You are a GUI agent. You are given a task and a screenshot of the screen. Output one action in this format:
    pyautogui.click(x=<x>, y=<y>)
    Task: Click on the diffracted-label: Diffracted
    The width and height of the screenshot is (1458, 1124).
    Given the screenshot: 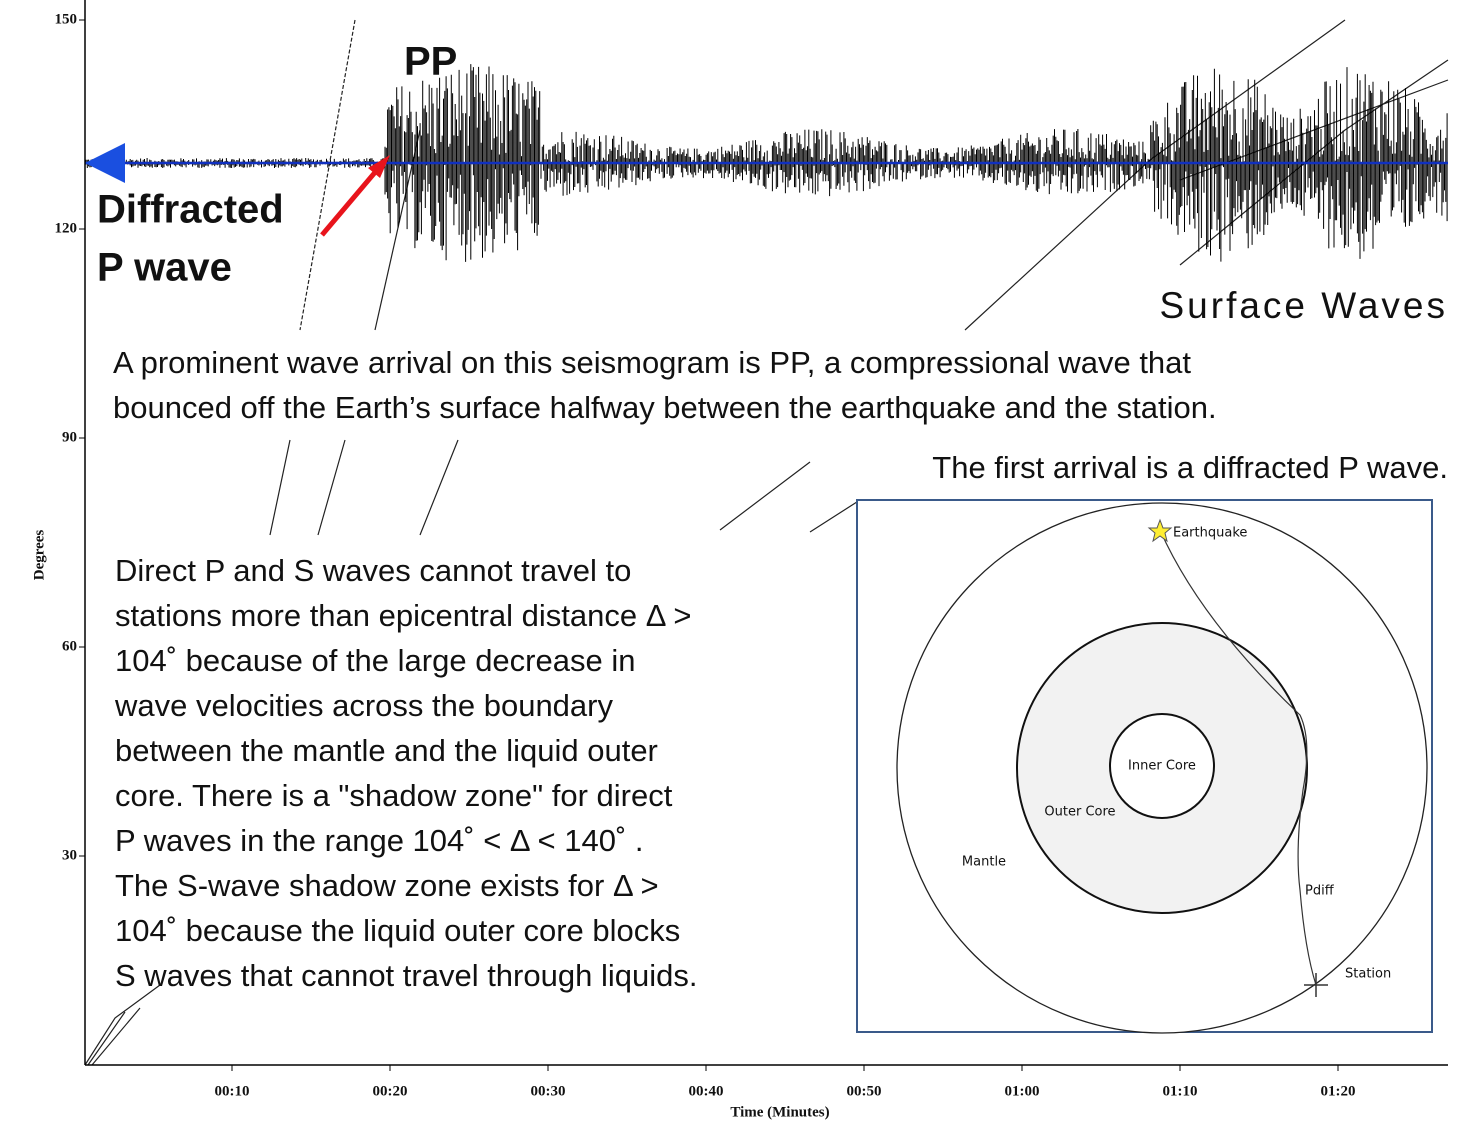 What is the action you would take?
    pyautogui.click(x=190, y=210)
    